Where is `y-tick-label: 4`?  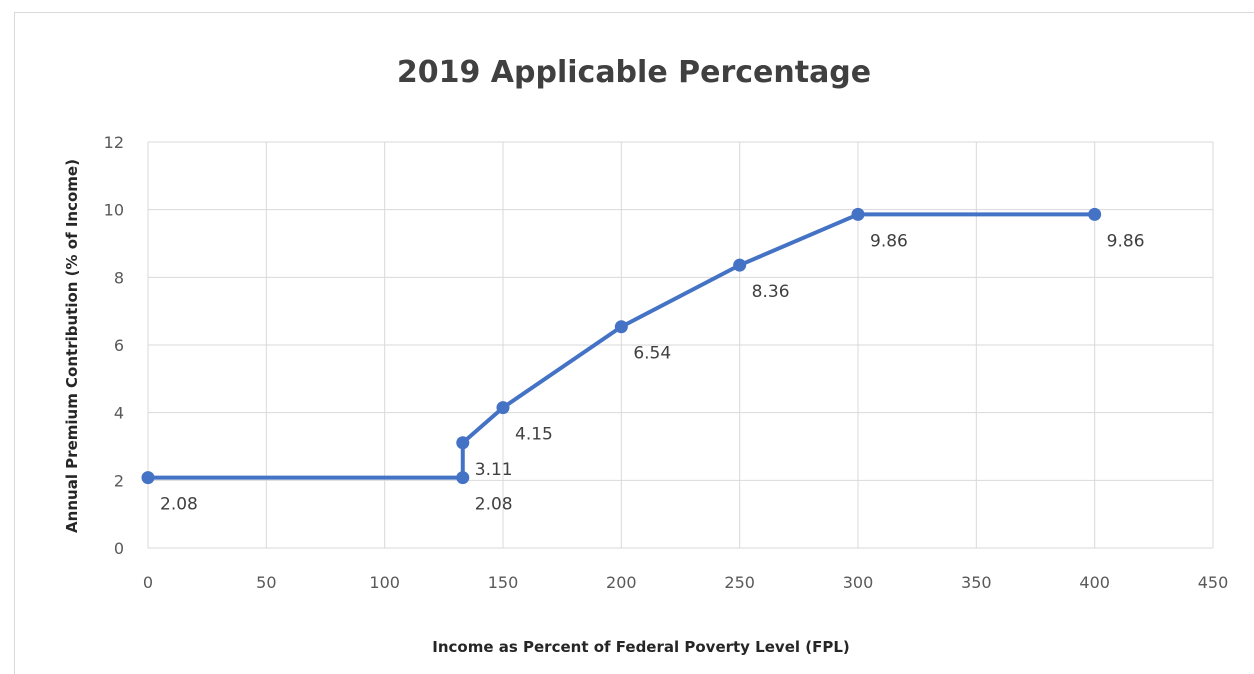 y-tick-label: 4 is located at coordinates (119, 413).